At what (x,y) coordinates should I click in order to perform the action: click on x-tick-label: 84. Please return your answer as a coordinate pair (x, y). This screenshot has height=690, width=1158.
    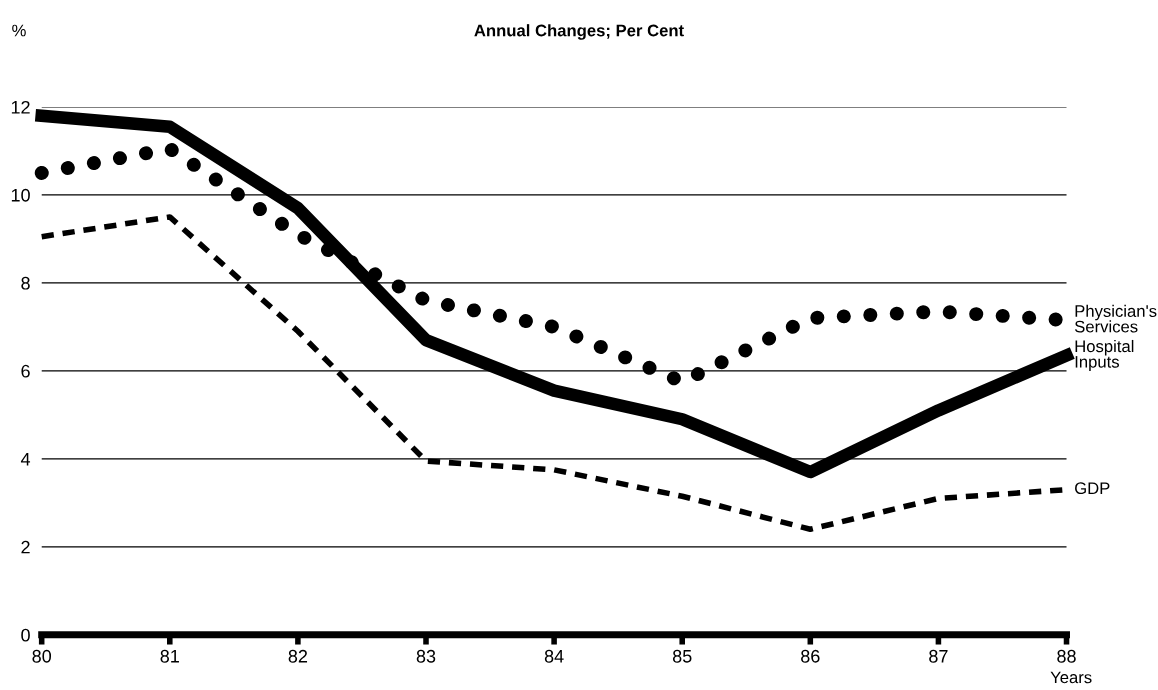
    Looking at the image, I should click on (554, 656).